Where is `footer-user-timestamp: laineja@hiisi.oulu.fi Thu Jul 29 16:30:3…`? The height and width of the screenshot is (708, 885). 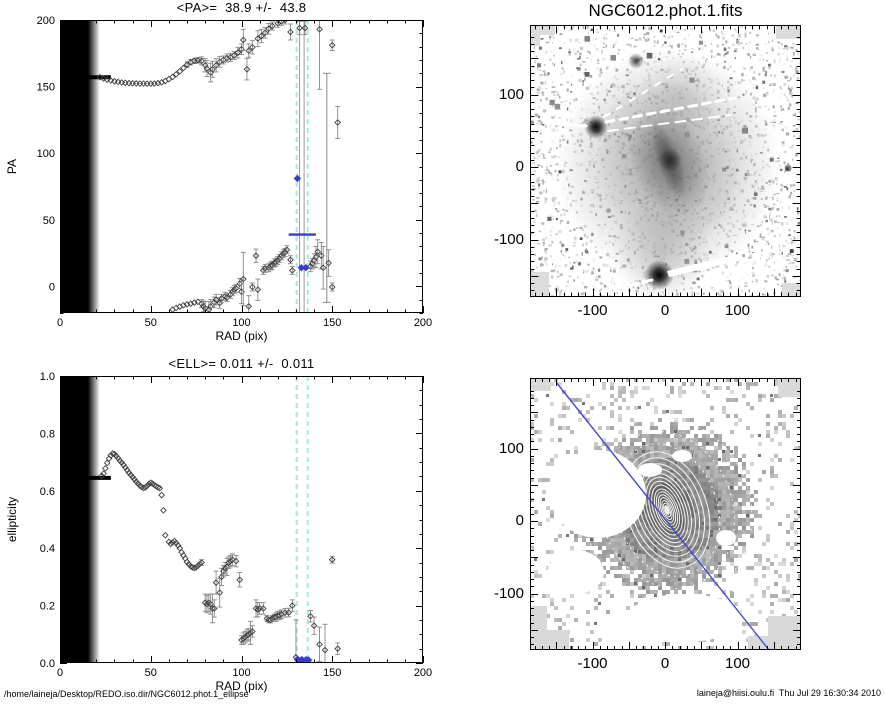
footer-user-timestamp: laineja@hiisi.oulu.fi Thu Jul 29 16:30:3… is located at coordinates (788, 693).